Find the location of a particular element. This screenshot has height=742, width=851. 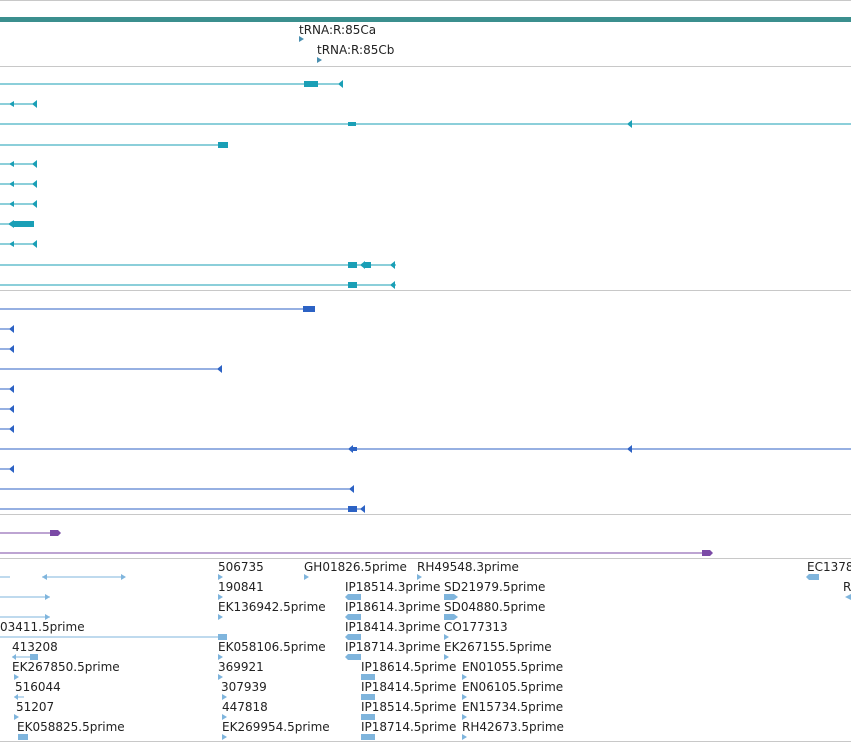

est-label: IP18414.5prime is located at coordinates (409, 687).